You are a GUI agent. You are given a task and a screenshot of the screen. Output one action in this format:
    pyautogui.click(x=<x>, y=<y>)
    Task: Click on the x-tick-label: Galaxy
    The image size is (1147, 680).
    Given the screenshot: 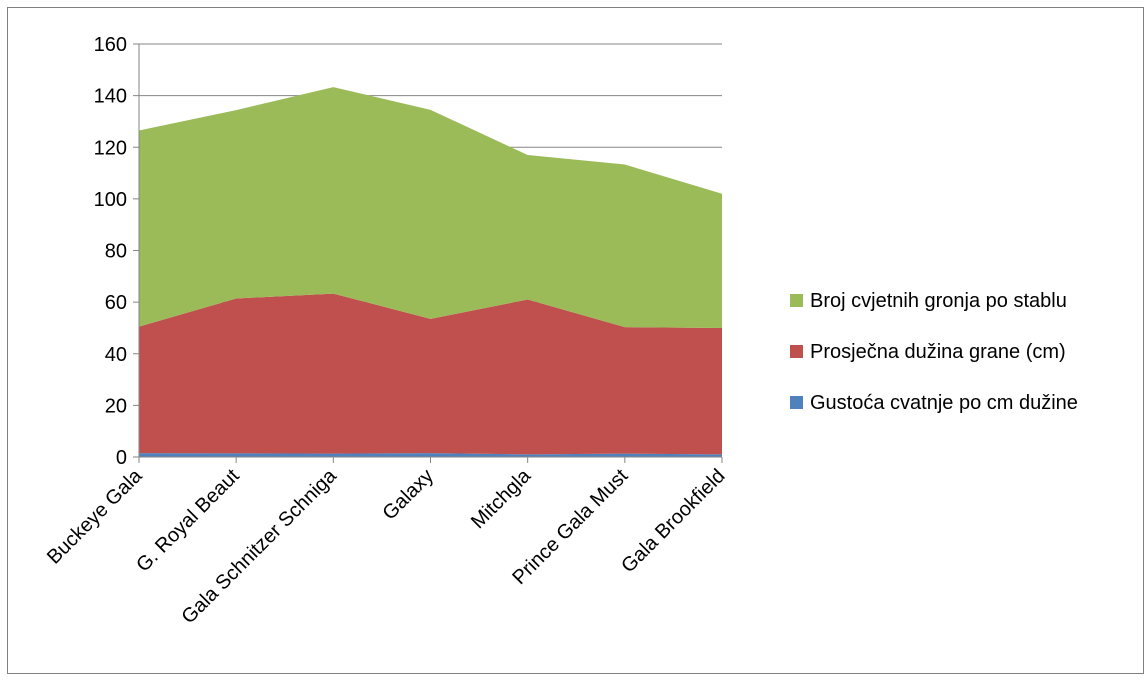 What is the action you would take?
    pyautogui.click(x=408, y=495)
    